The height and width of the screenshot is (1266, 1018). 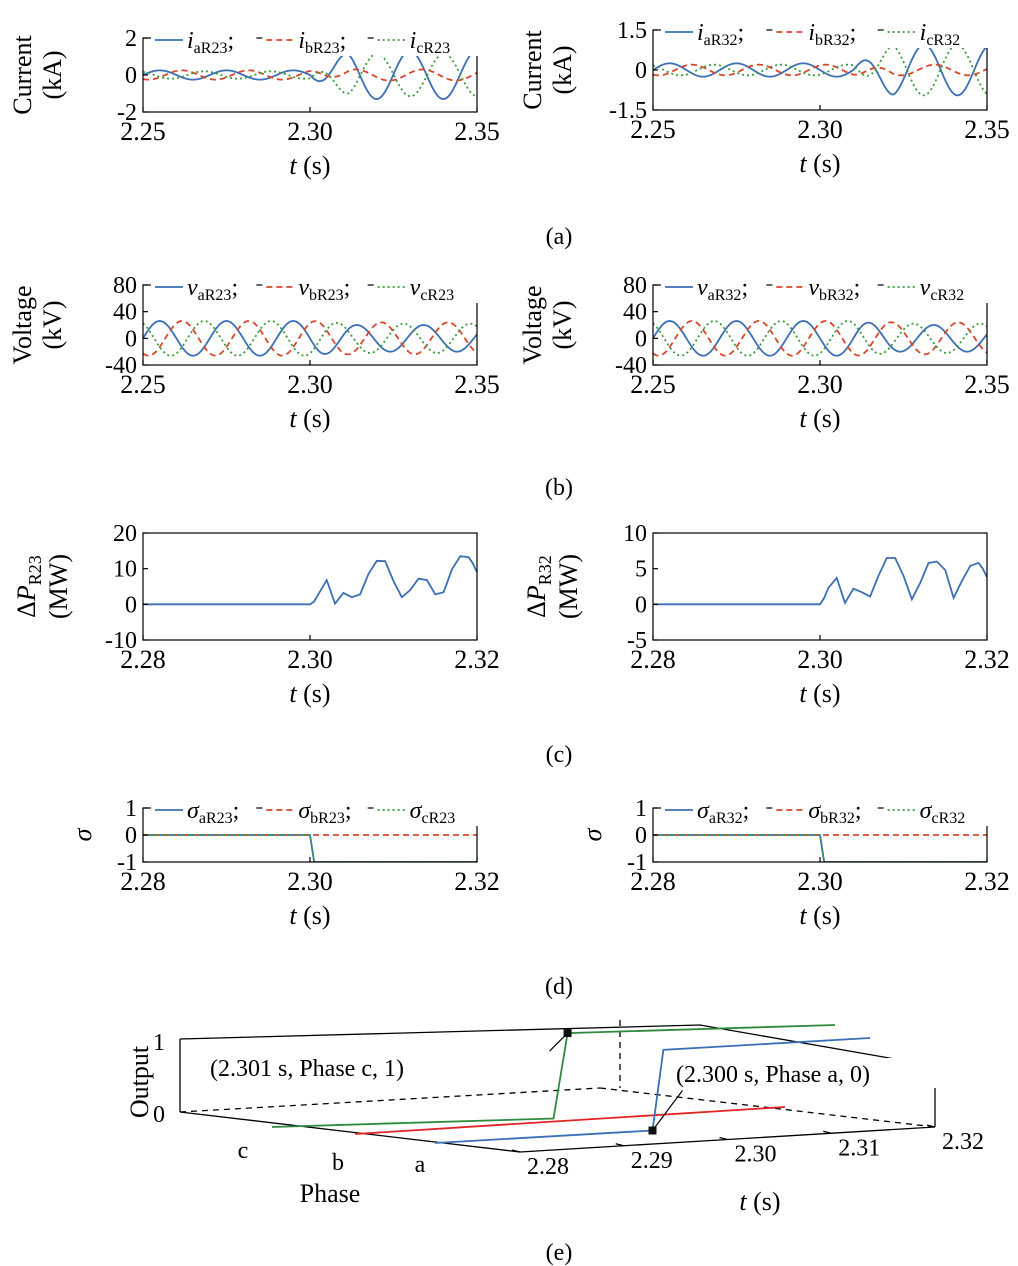 What do you see at coordinates (22, 75) in the screenshot?
I see `y-axis-label: Current` at bounding box center [22, 75].